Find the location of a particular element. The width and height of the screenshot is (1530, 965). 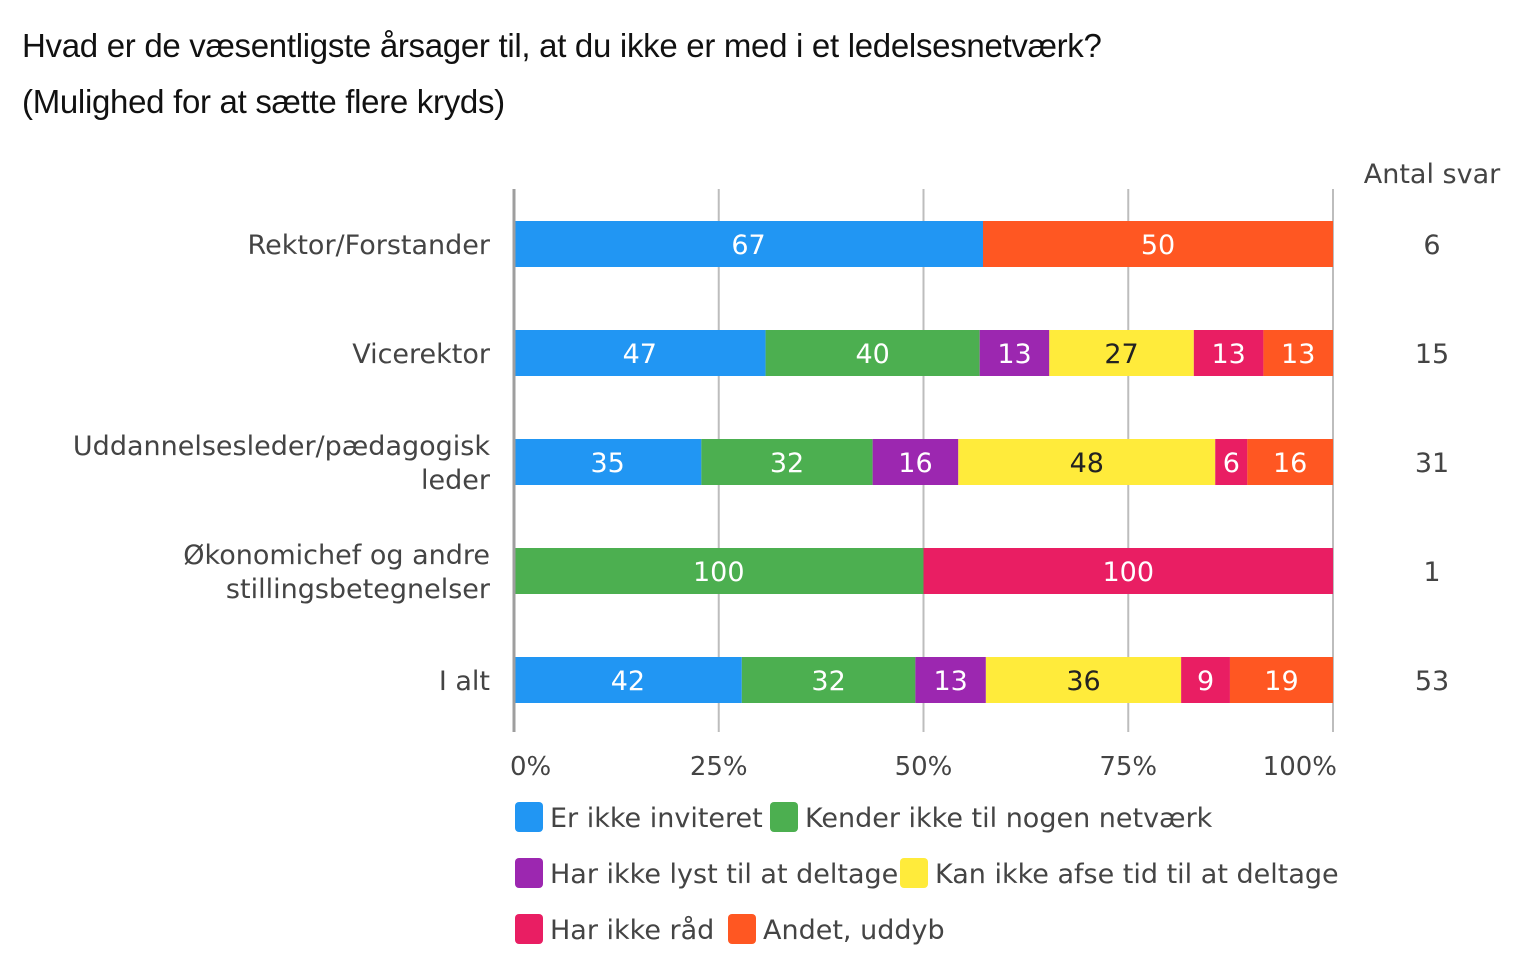

x-tick-label: 50% is located at coordinates (924, 767).